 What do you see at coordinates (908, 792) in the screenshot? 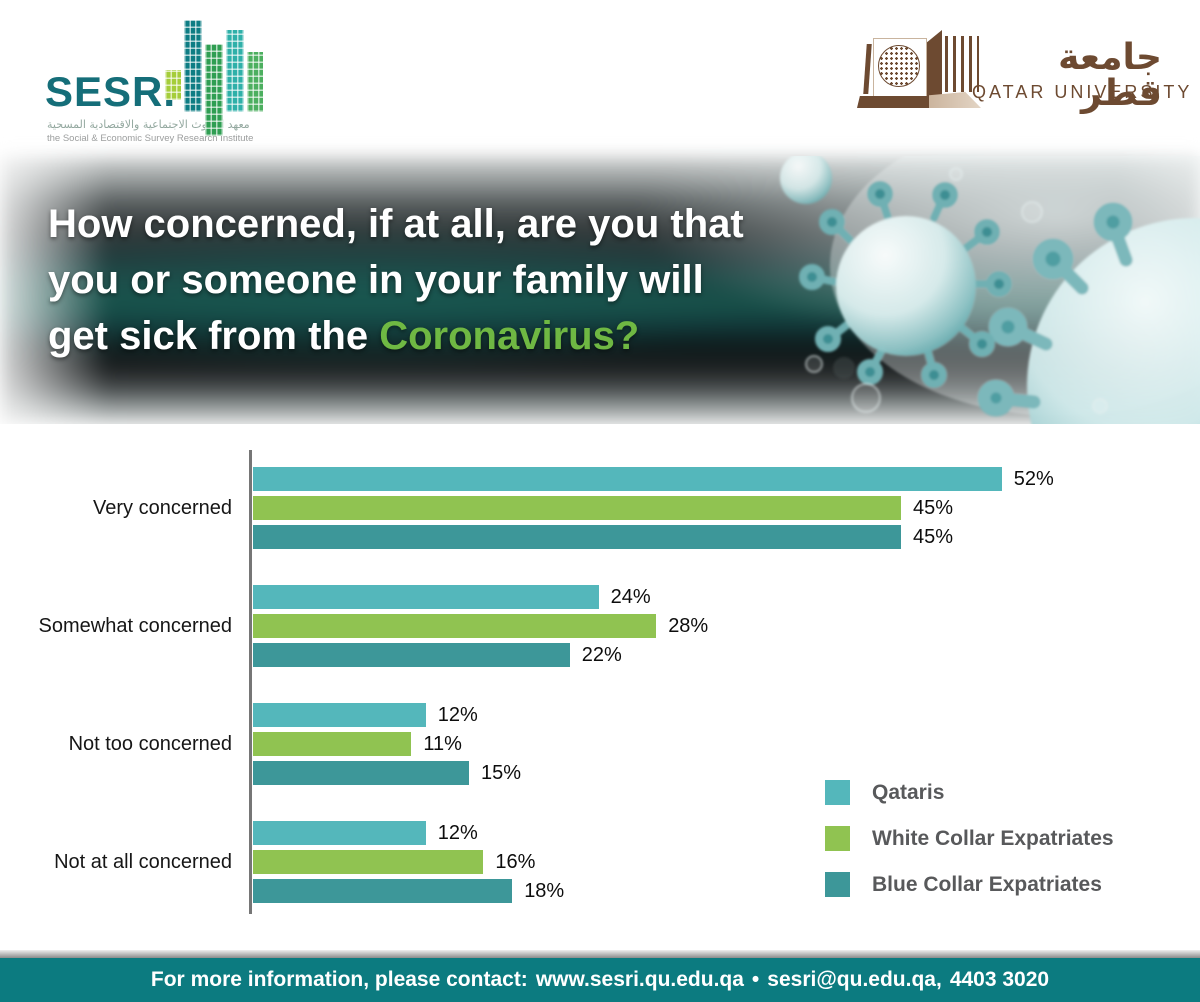
I see `legend-label: Qataris` at bounding box center [908, 792].